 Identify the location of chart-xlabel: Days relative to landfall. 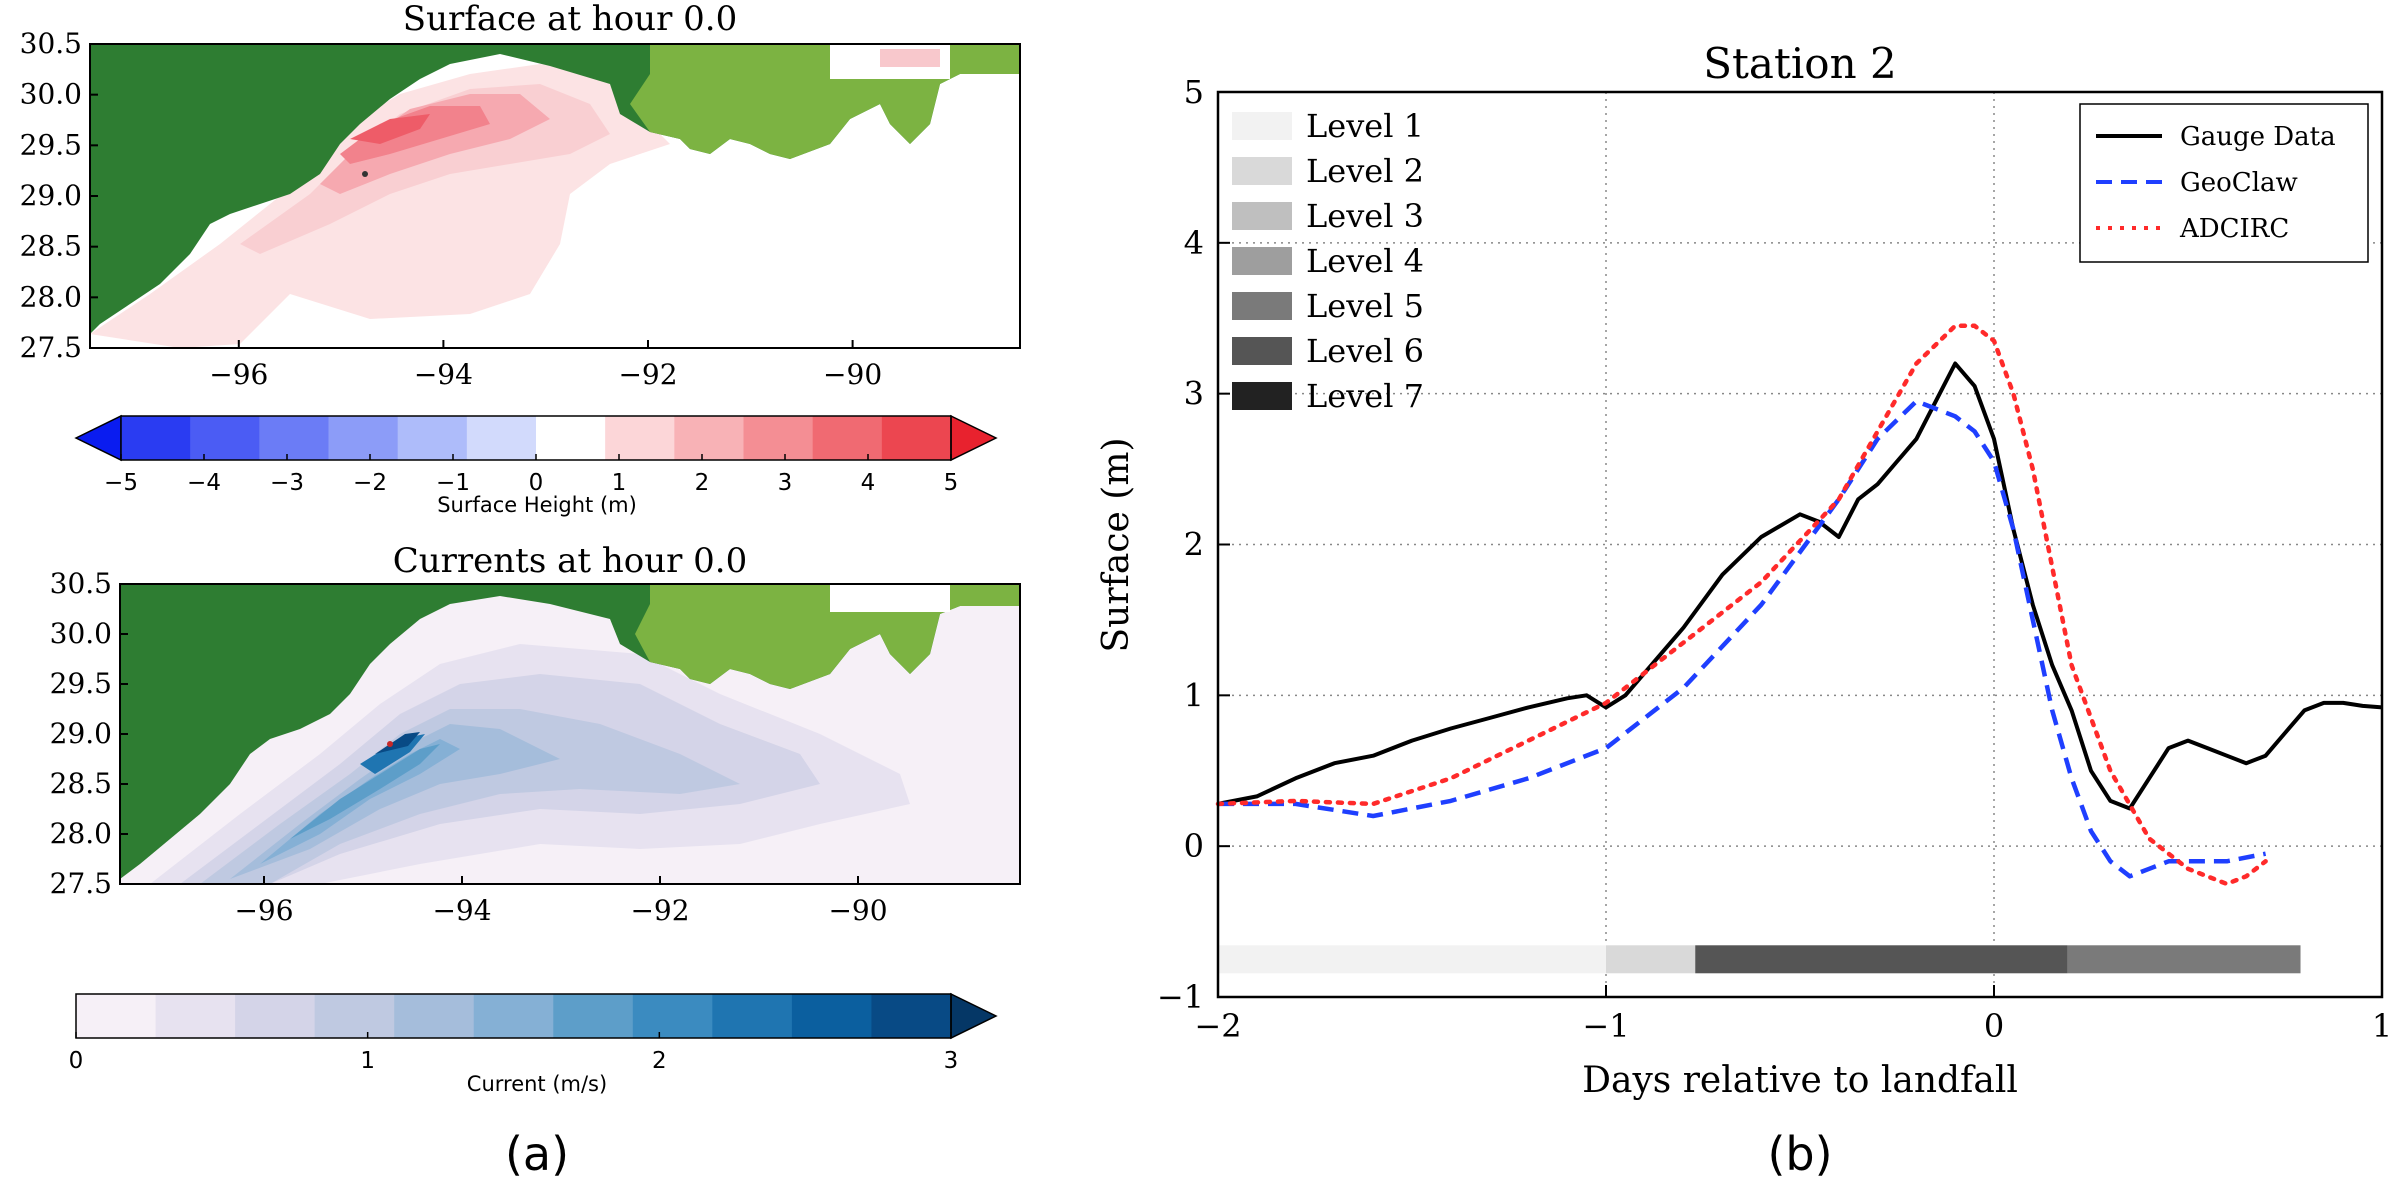
(1800, 1080).